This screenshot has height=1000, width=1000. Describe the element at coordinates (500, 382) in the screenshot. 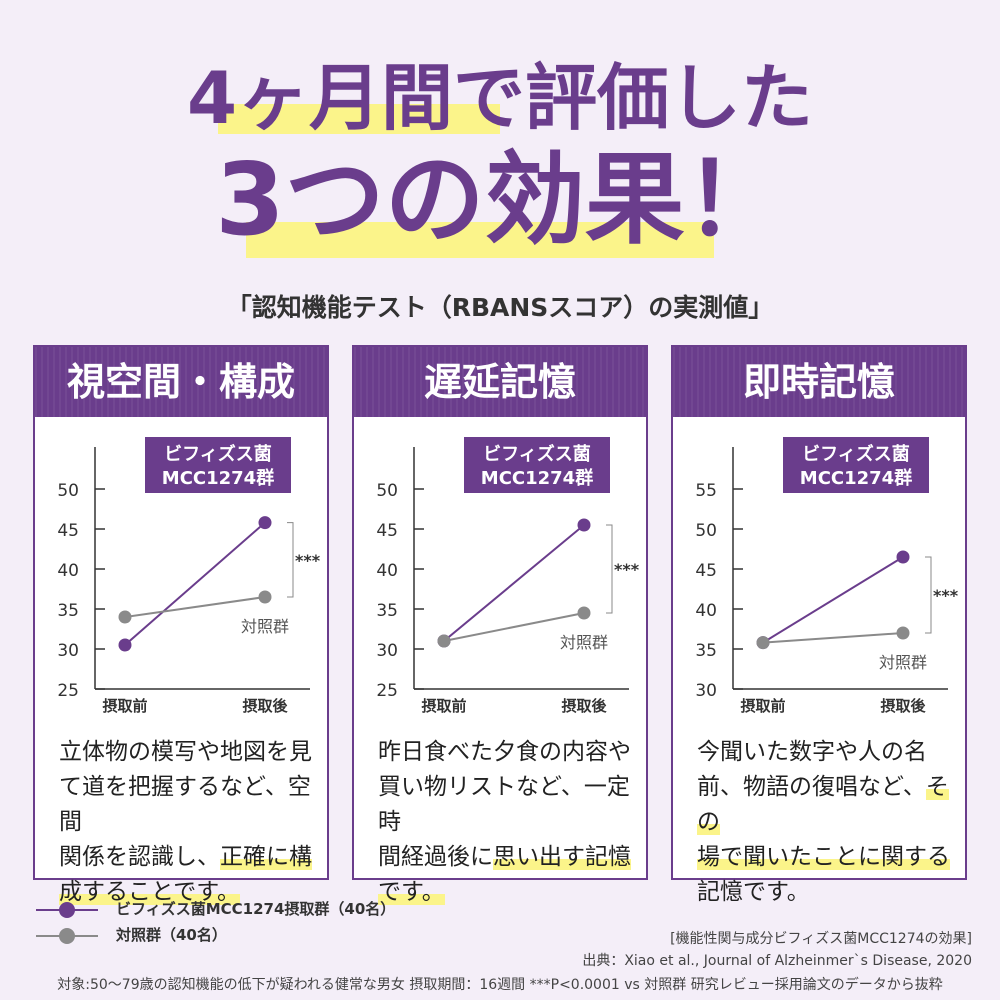

I see `panel-title: 遅延記憶` at that location.